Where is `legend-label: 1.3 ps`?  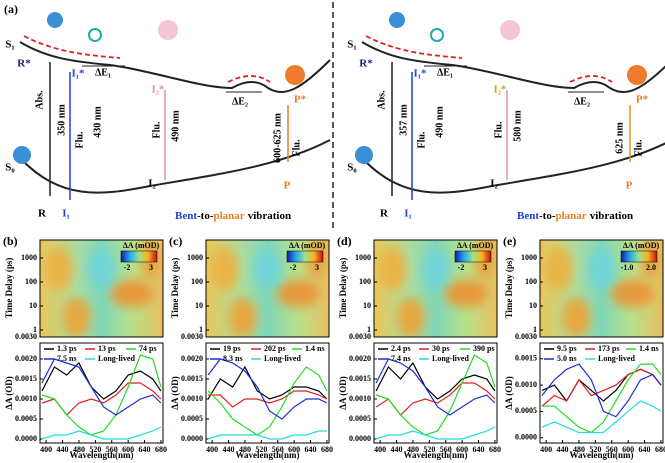
legend-label: 1.3 ps is located at coordinates (67, 348).